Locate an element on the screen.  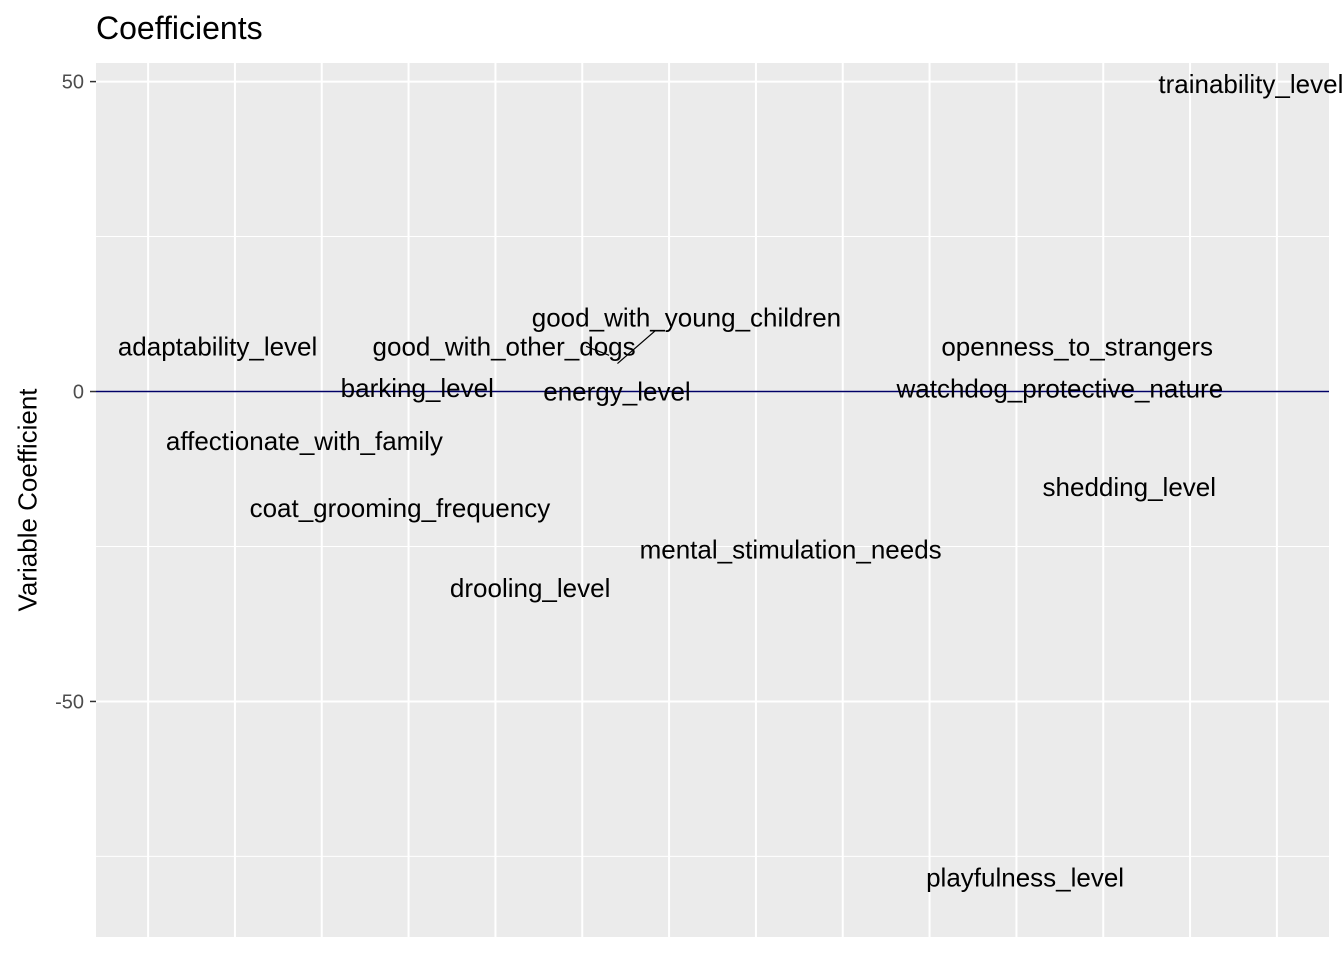
point-label-good-with-other-dogs: good_with_other_dogs is located at coordinates (504, 346).